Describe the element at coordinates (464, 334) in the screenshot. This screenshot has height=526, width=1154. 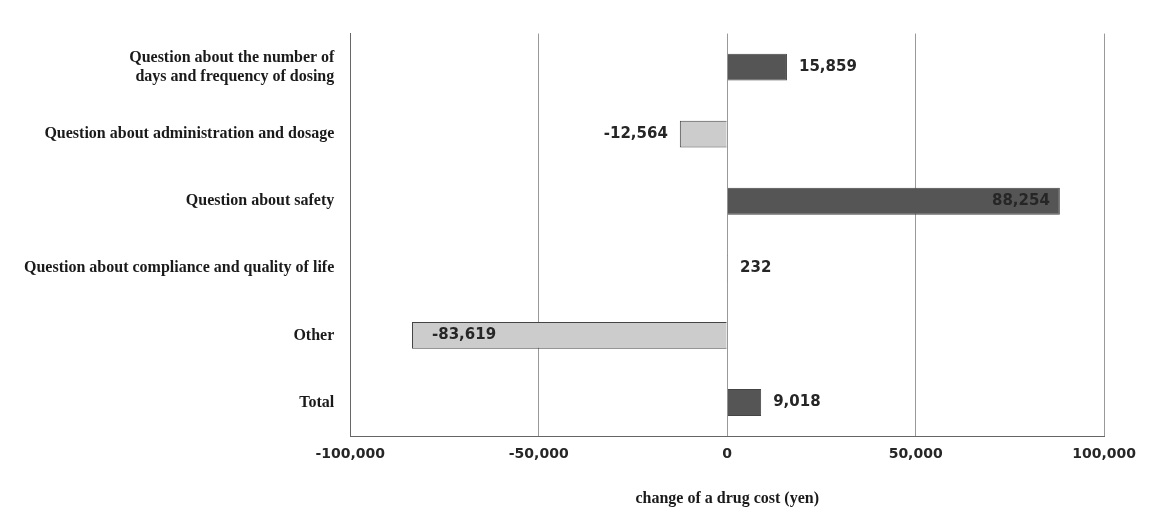
I see `data-label: -83,619` at that location.